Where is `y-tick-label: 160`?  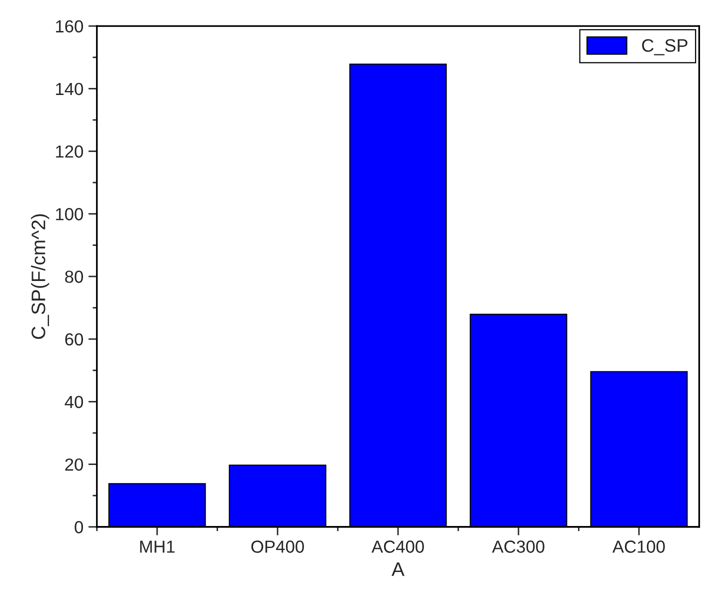 y-tick-label: 160 is located at coordinates (70, 26).